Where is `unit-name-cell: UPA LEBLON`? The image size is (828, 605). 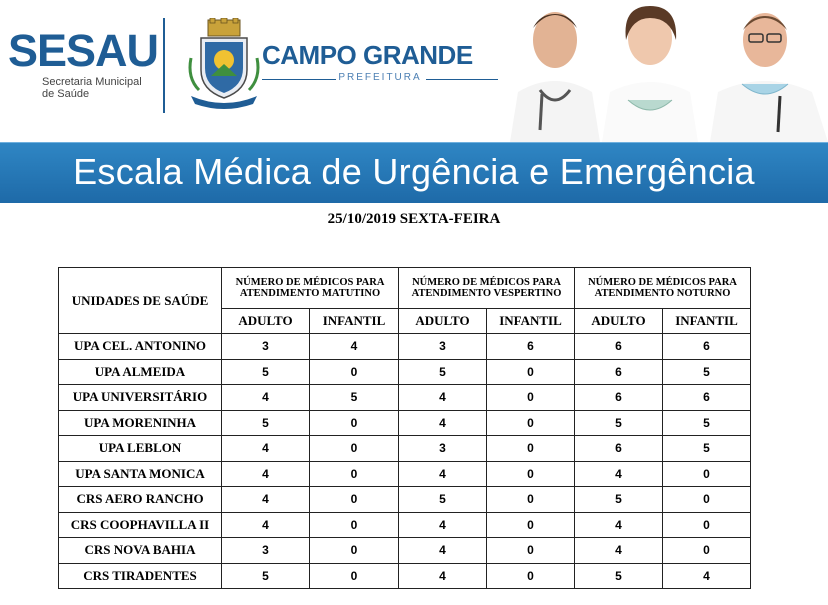
unit-name-cell: UPA LEBLON is located at coordinates (140, 448).